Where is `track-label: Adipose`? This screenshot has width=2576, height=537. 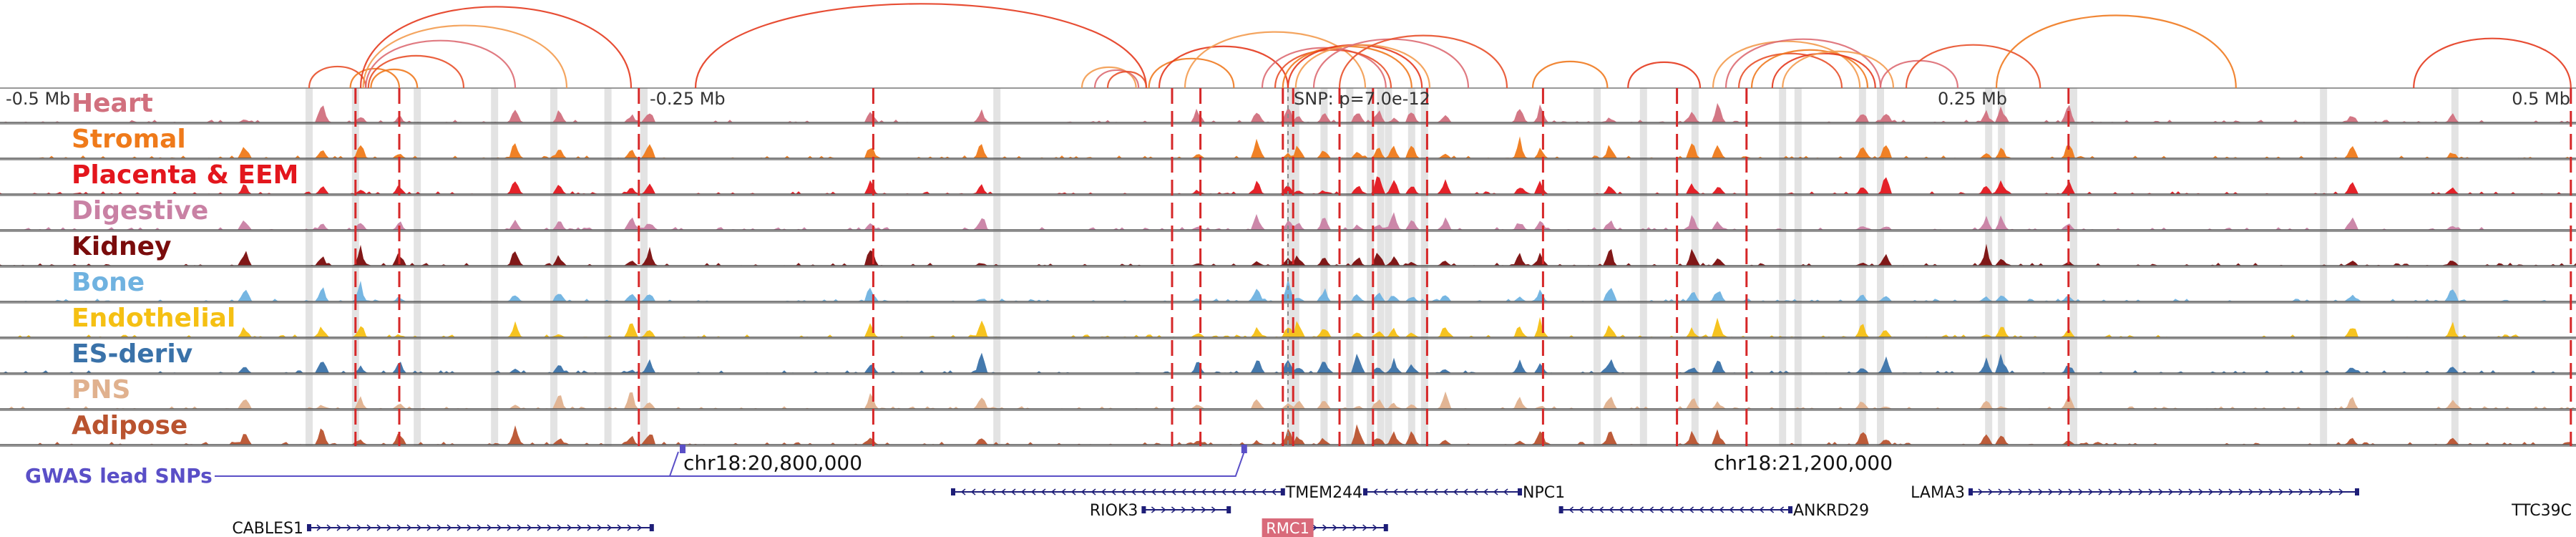
track-label: Adipose is located at coordinates (129, 425).